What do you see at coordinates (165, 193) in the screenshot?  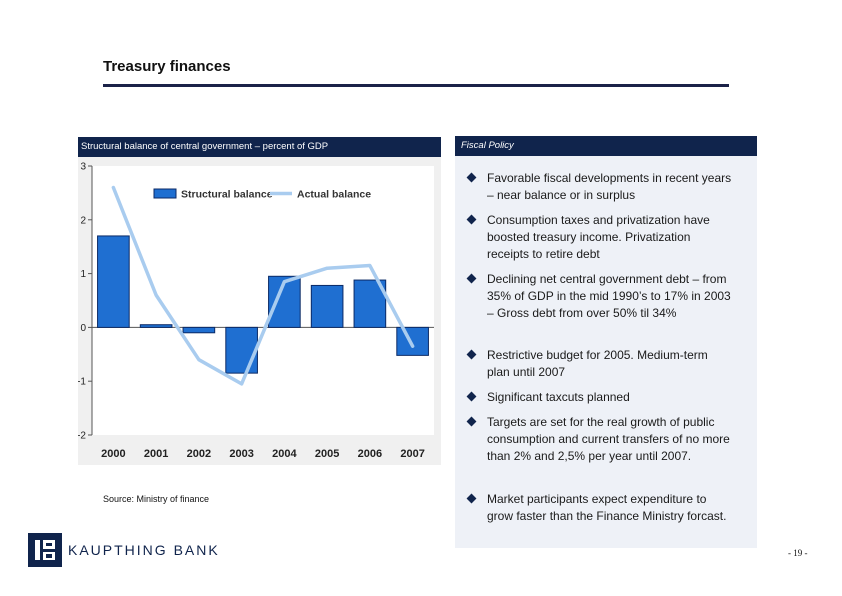 I see `legend-swatch-structural-balance` at bounding box center [165, 193].